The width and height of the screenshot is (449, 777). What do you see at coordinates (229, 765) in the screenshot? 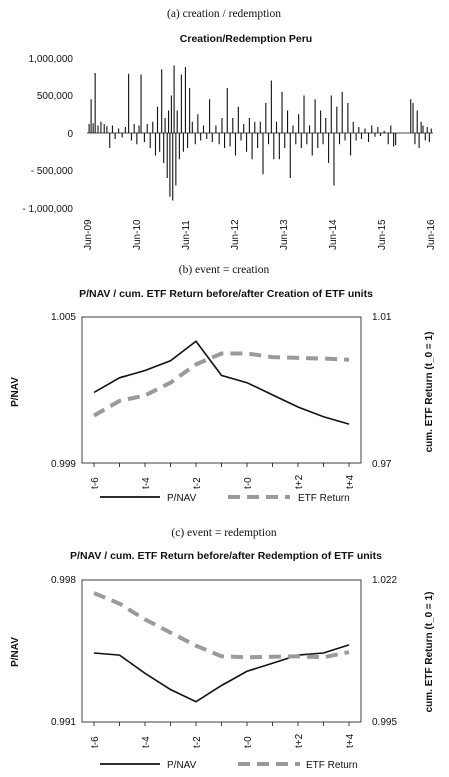
I see `panel-c-legend: P/NAV ETF Return` at bounding box center [229, 765].